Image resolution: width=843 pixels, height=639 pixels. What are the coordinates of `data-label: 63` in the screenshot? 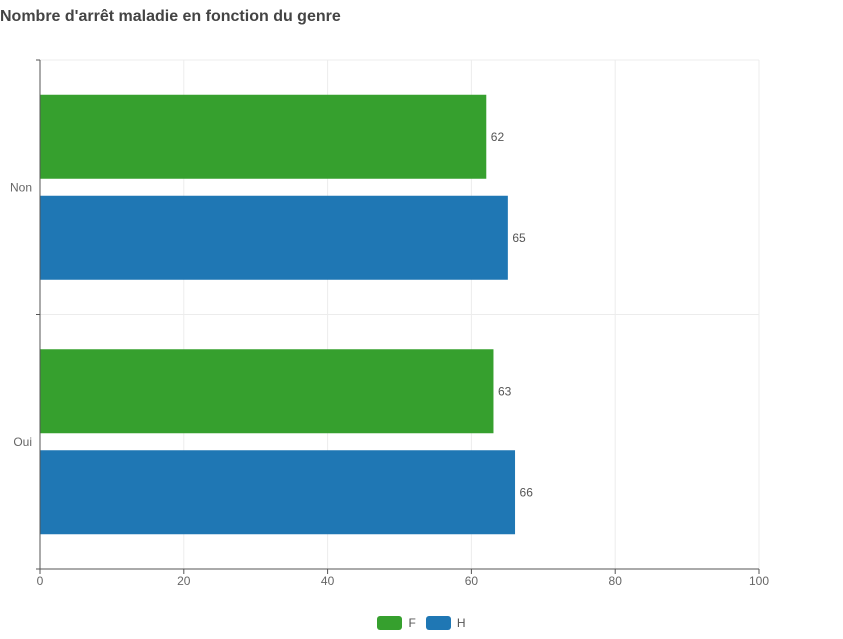 It's located at (505, 391).